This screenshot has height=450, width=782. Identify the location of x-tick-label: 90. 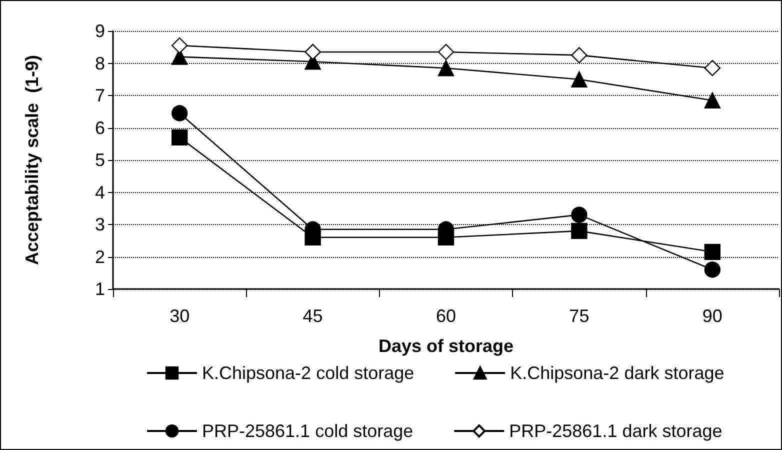
(712, 316).